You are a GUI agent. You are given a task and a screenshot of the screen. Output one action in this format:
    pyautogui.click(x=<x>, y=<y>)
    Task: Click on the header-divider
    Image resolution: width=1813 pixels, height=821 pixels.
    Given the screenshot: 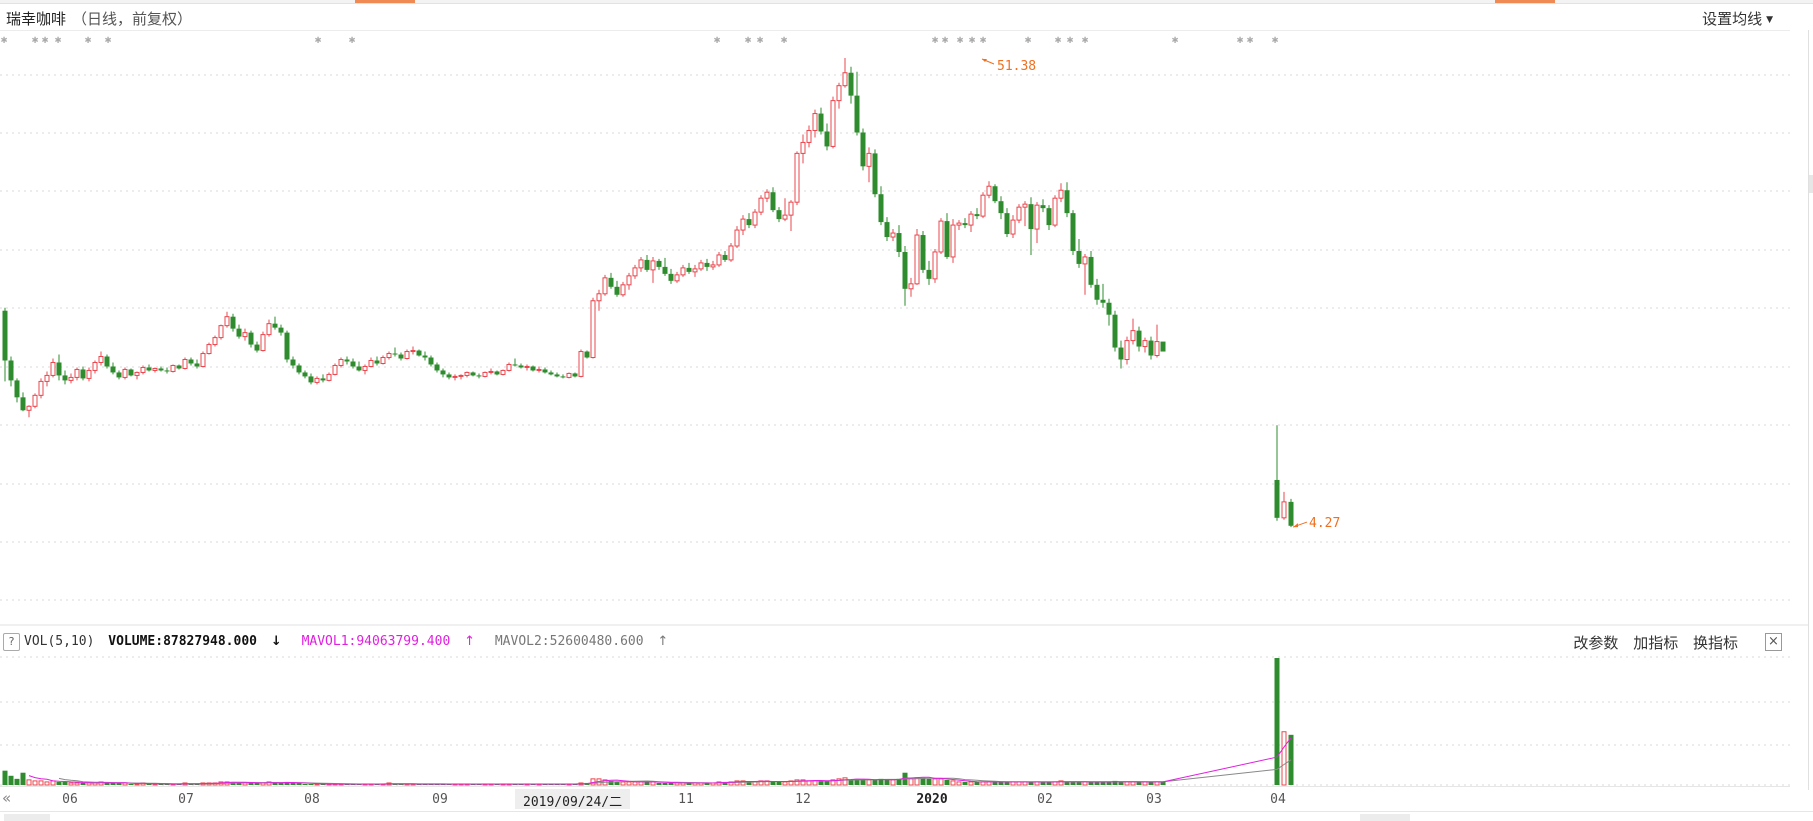 What is the action you would take?
    pyautogui.click(x=895, y=30)
    